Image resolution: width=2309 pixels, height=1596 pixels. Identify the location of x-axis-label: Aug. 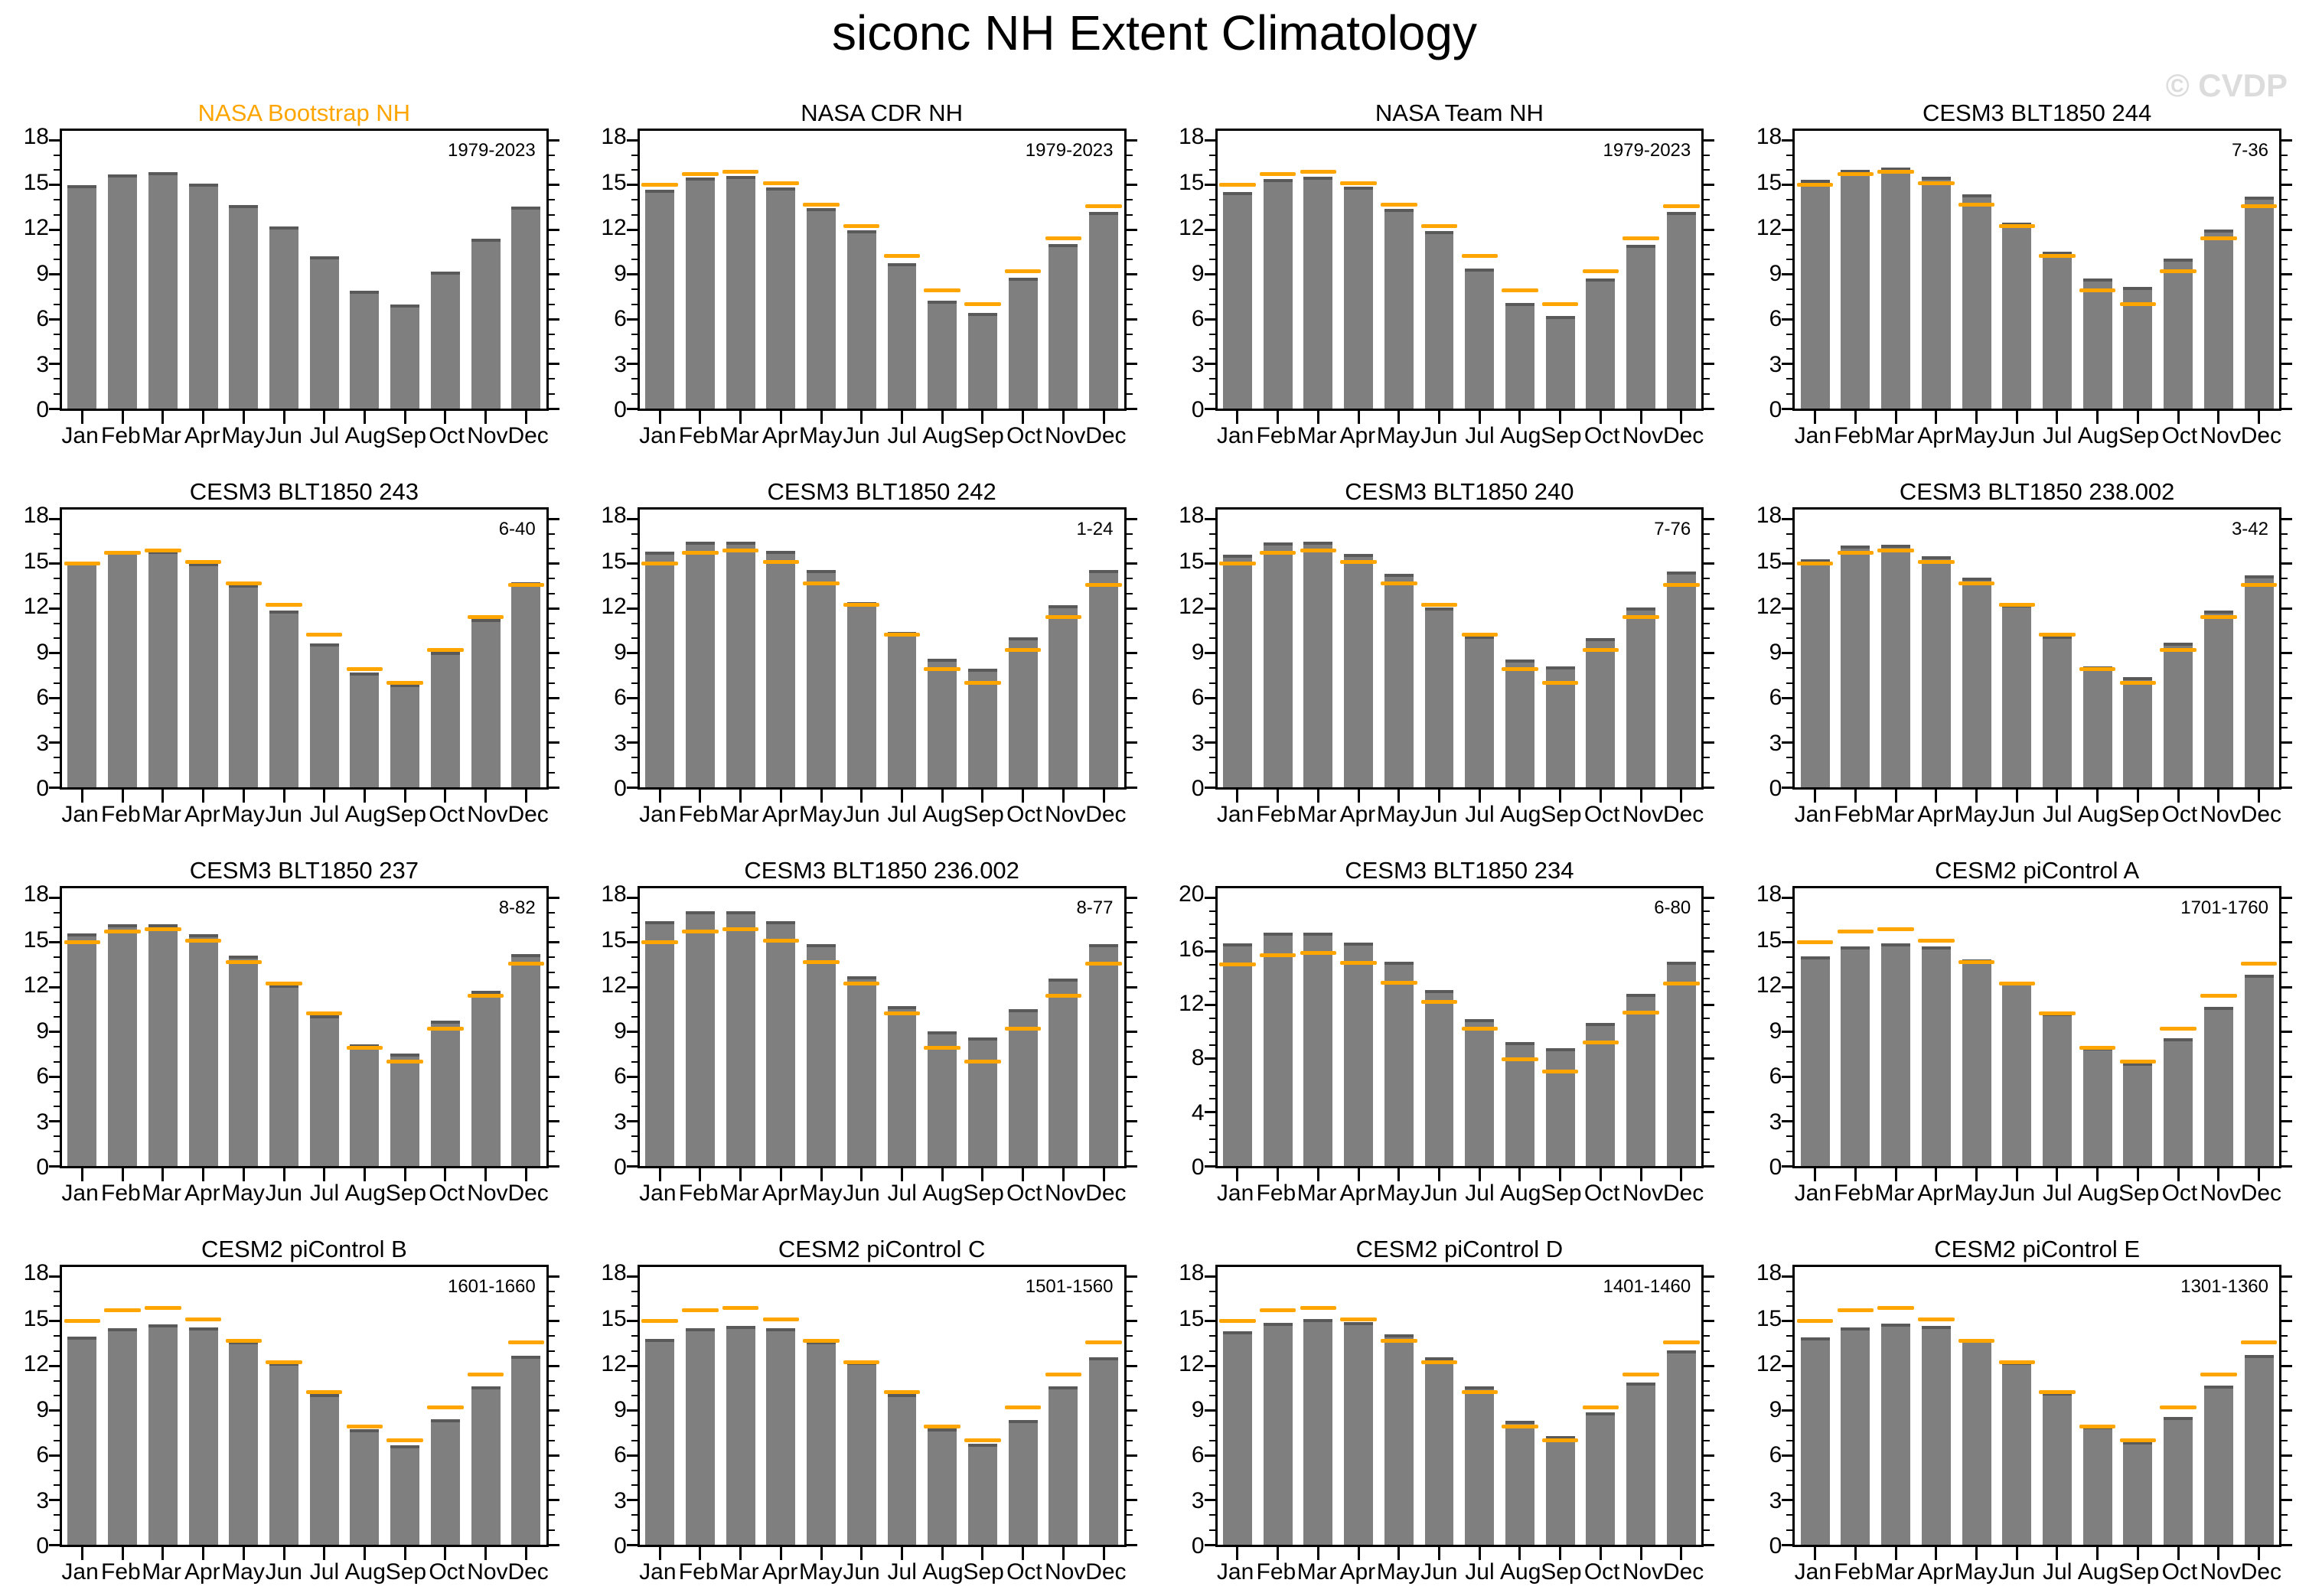
(943, 814).